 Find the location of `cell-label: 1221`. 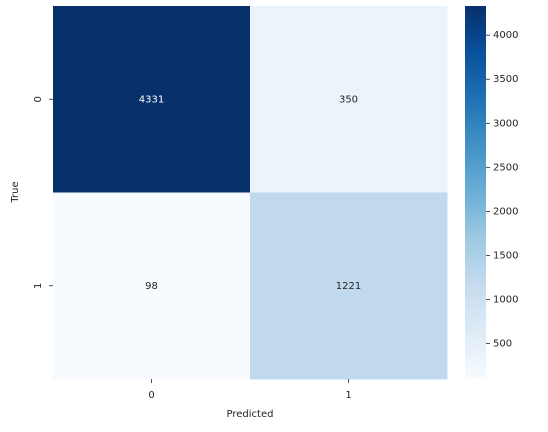

cell-label: 1221 is located at coordinates (348, 286).